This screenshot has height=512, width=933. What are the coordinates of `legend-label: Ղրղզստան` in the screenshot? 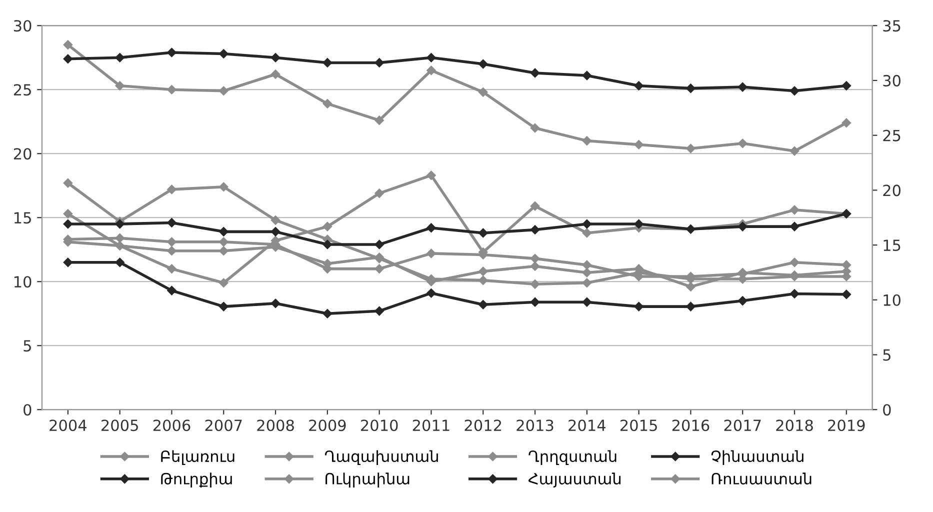 It's located at (572, 458).